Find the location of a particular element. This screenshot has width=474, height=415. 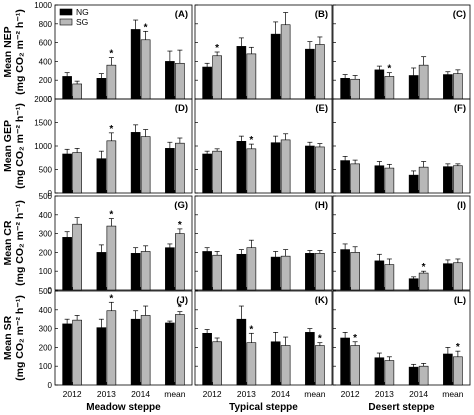

panel-i: * (I) is located at coordinates (401, 243).